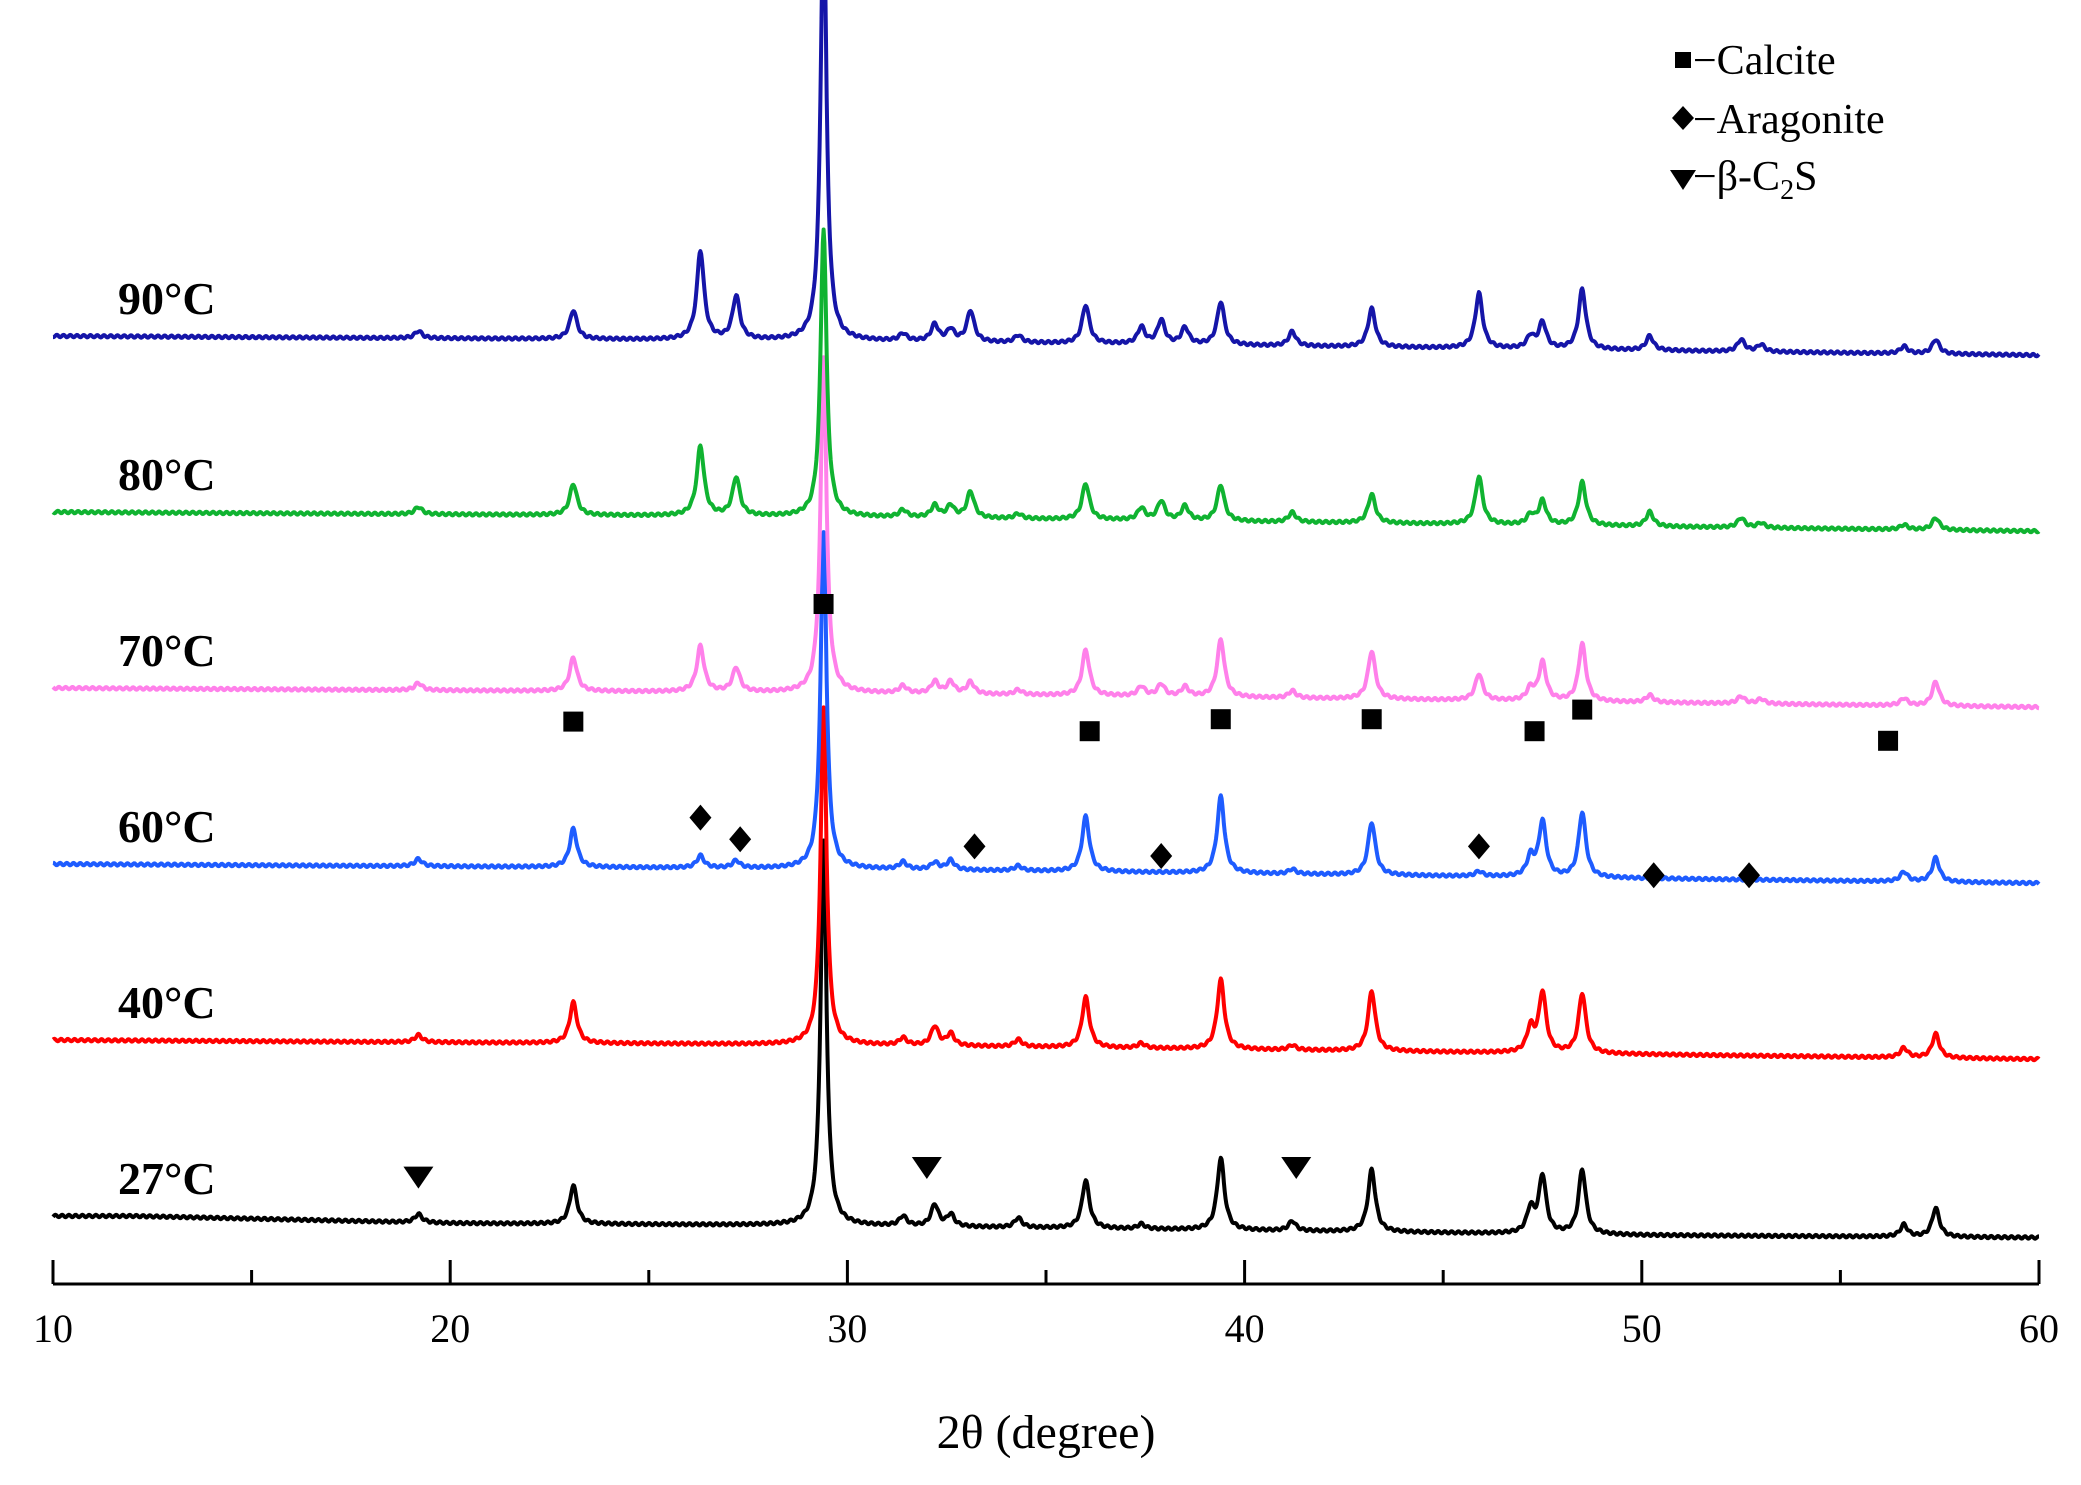  Describe the element at coordinates (1046, 1432) in the screenshot. I see `x-axis-title: 2θ (degree)` at that location.